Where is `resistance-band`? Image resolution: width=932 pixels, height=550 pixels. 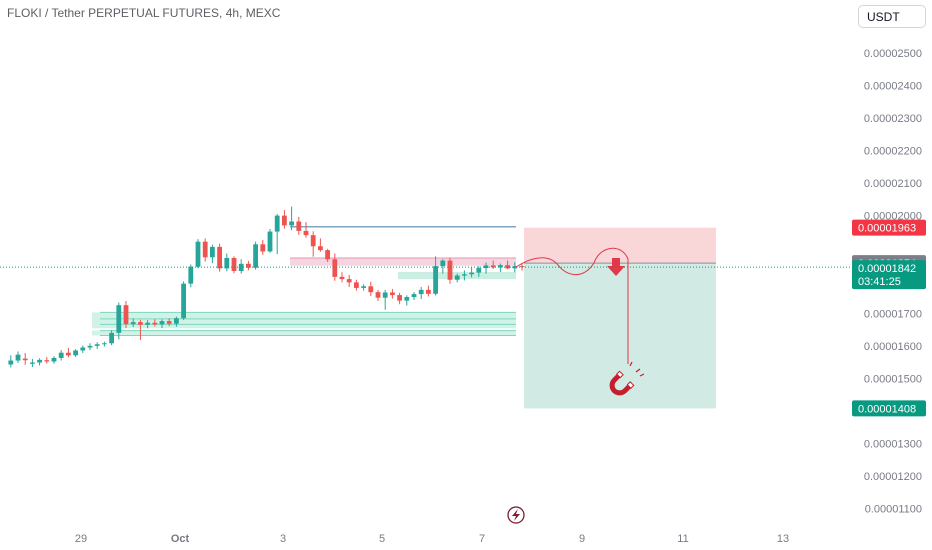 resistance-band is located at coordinates (403, 261).